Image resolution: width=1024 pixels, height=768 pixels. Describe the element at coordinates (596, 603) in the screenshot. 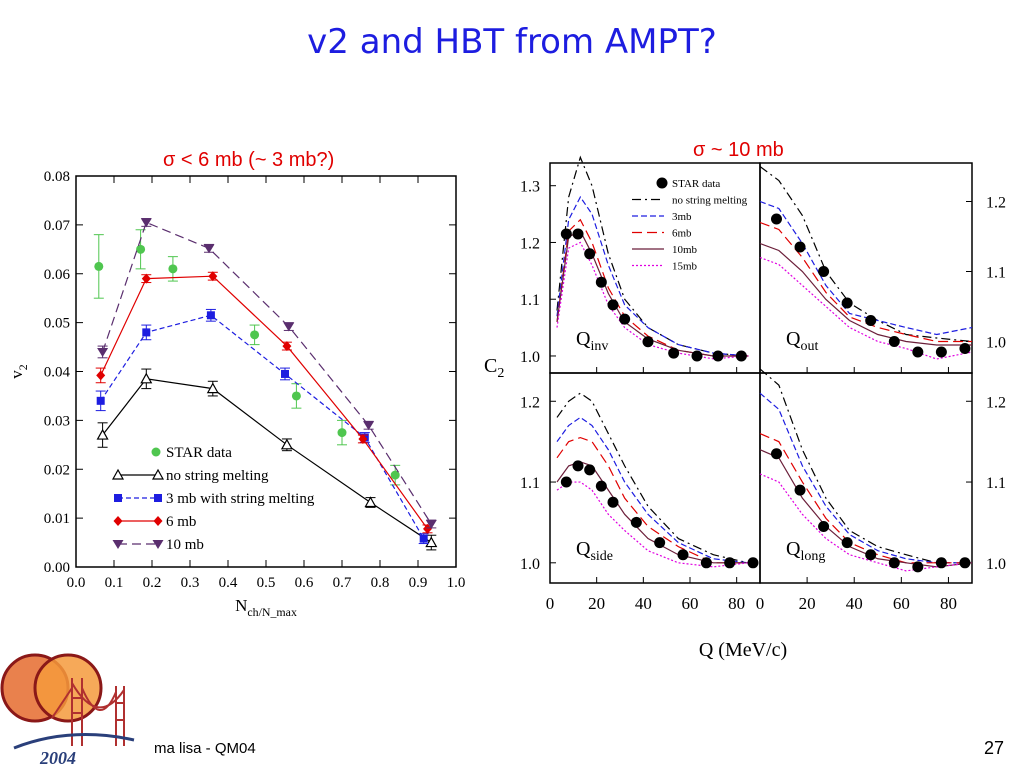

I see `hbt-x-tick-label: 20` at that location.